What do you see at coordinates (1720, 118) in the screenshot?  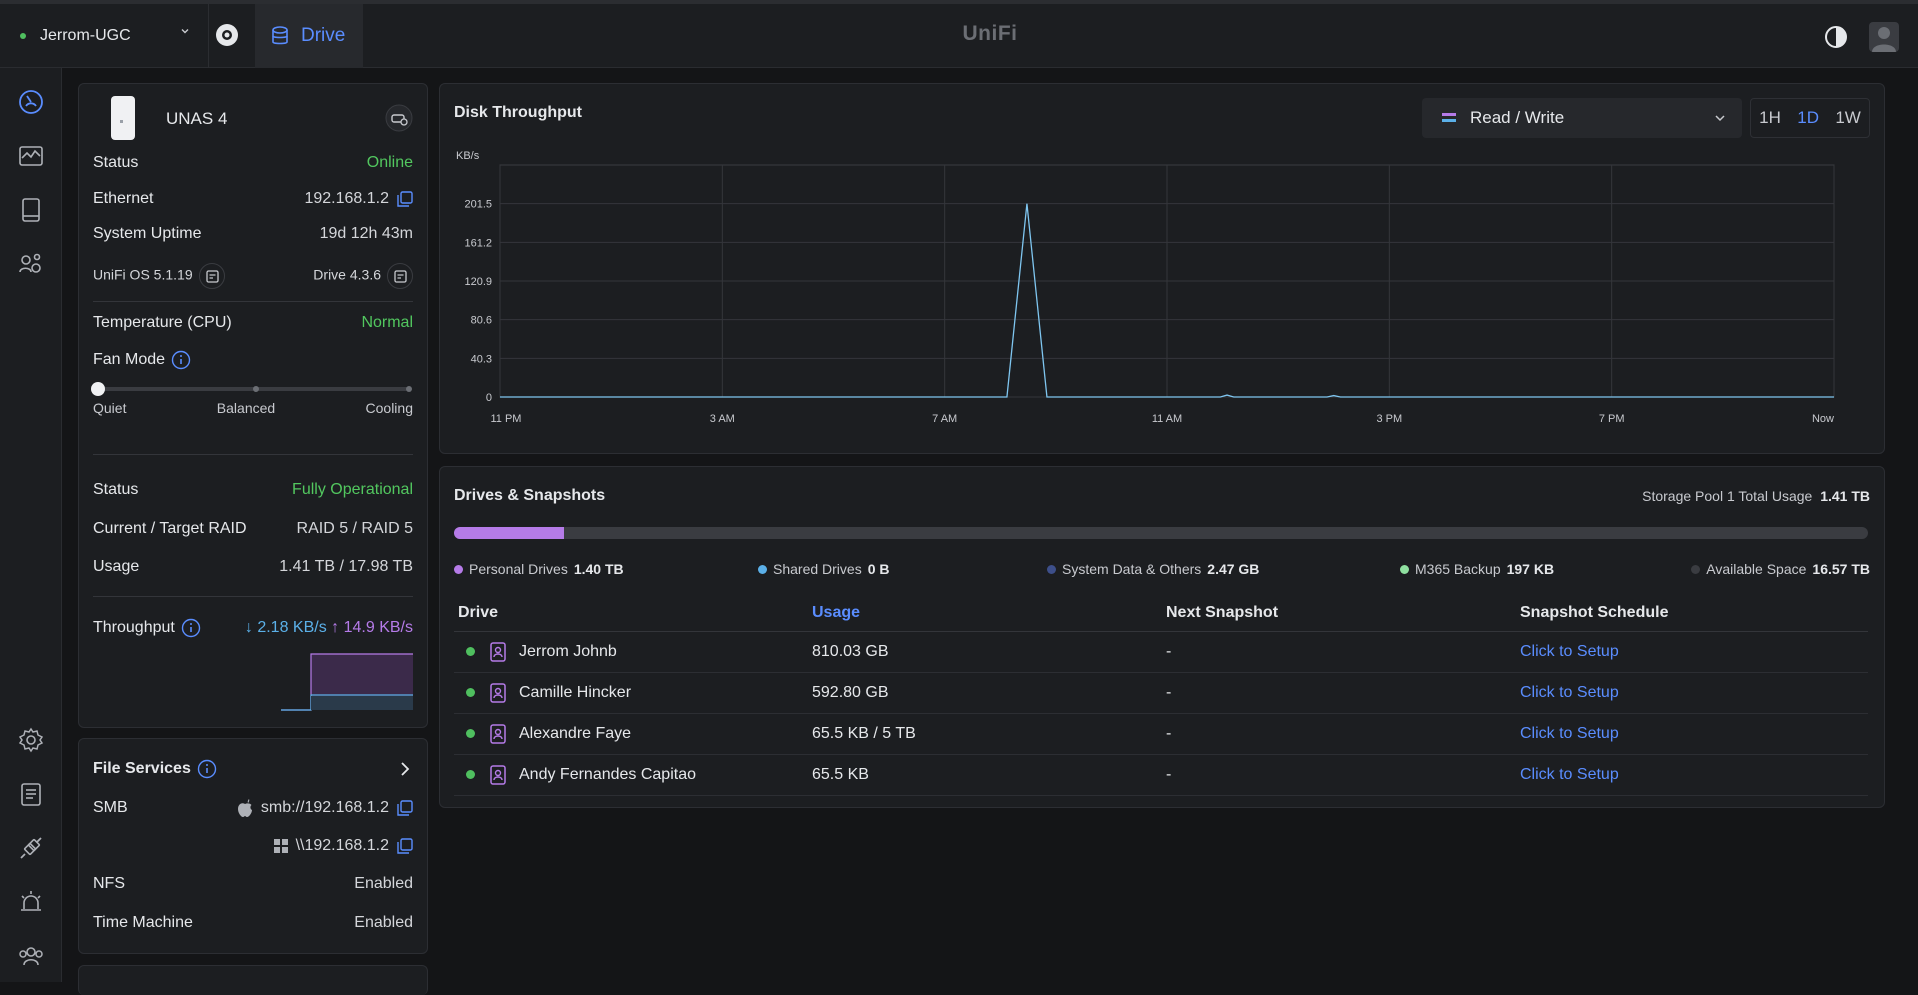 I see `chevron-down-icon` at bounding box center [1720, 118].